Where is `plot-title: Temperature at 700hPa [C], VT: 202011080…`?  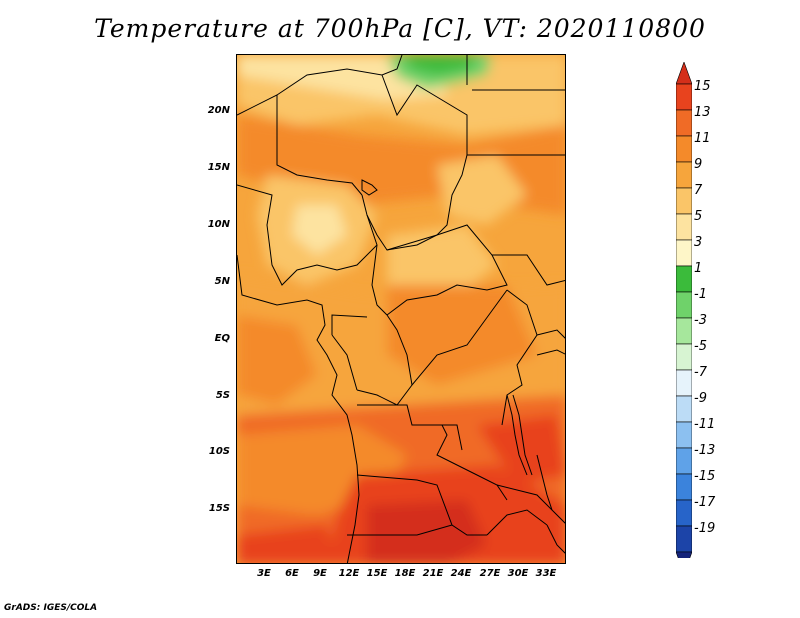 plot-title: Temperature at 700hPa [C], VT: 202011080… is located at coordinates (400, 28).